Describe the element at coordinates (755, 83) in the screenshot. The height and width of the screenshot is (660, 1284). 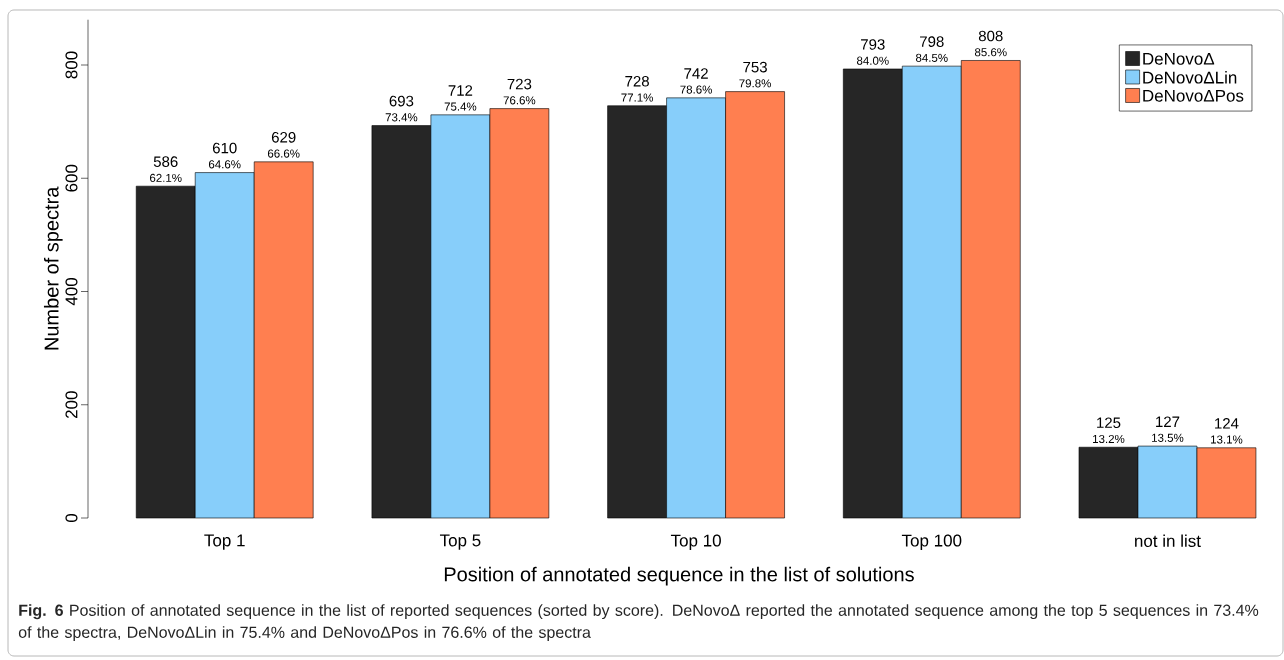
I see `annotation: 79.8%` at that location.